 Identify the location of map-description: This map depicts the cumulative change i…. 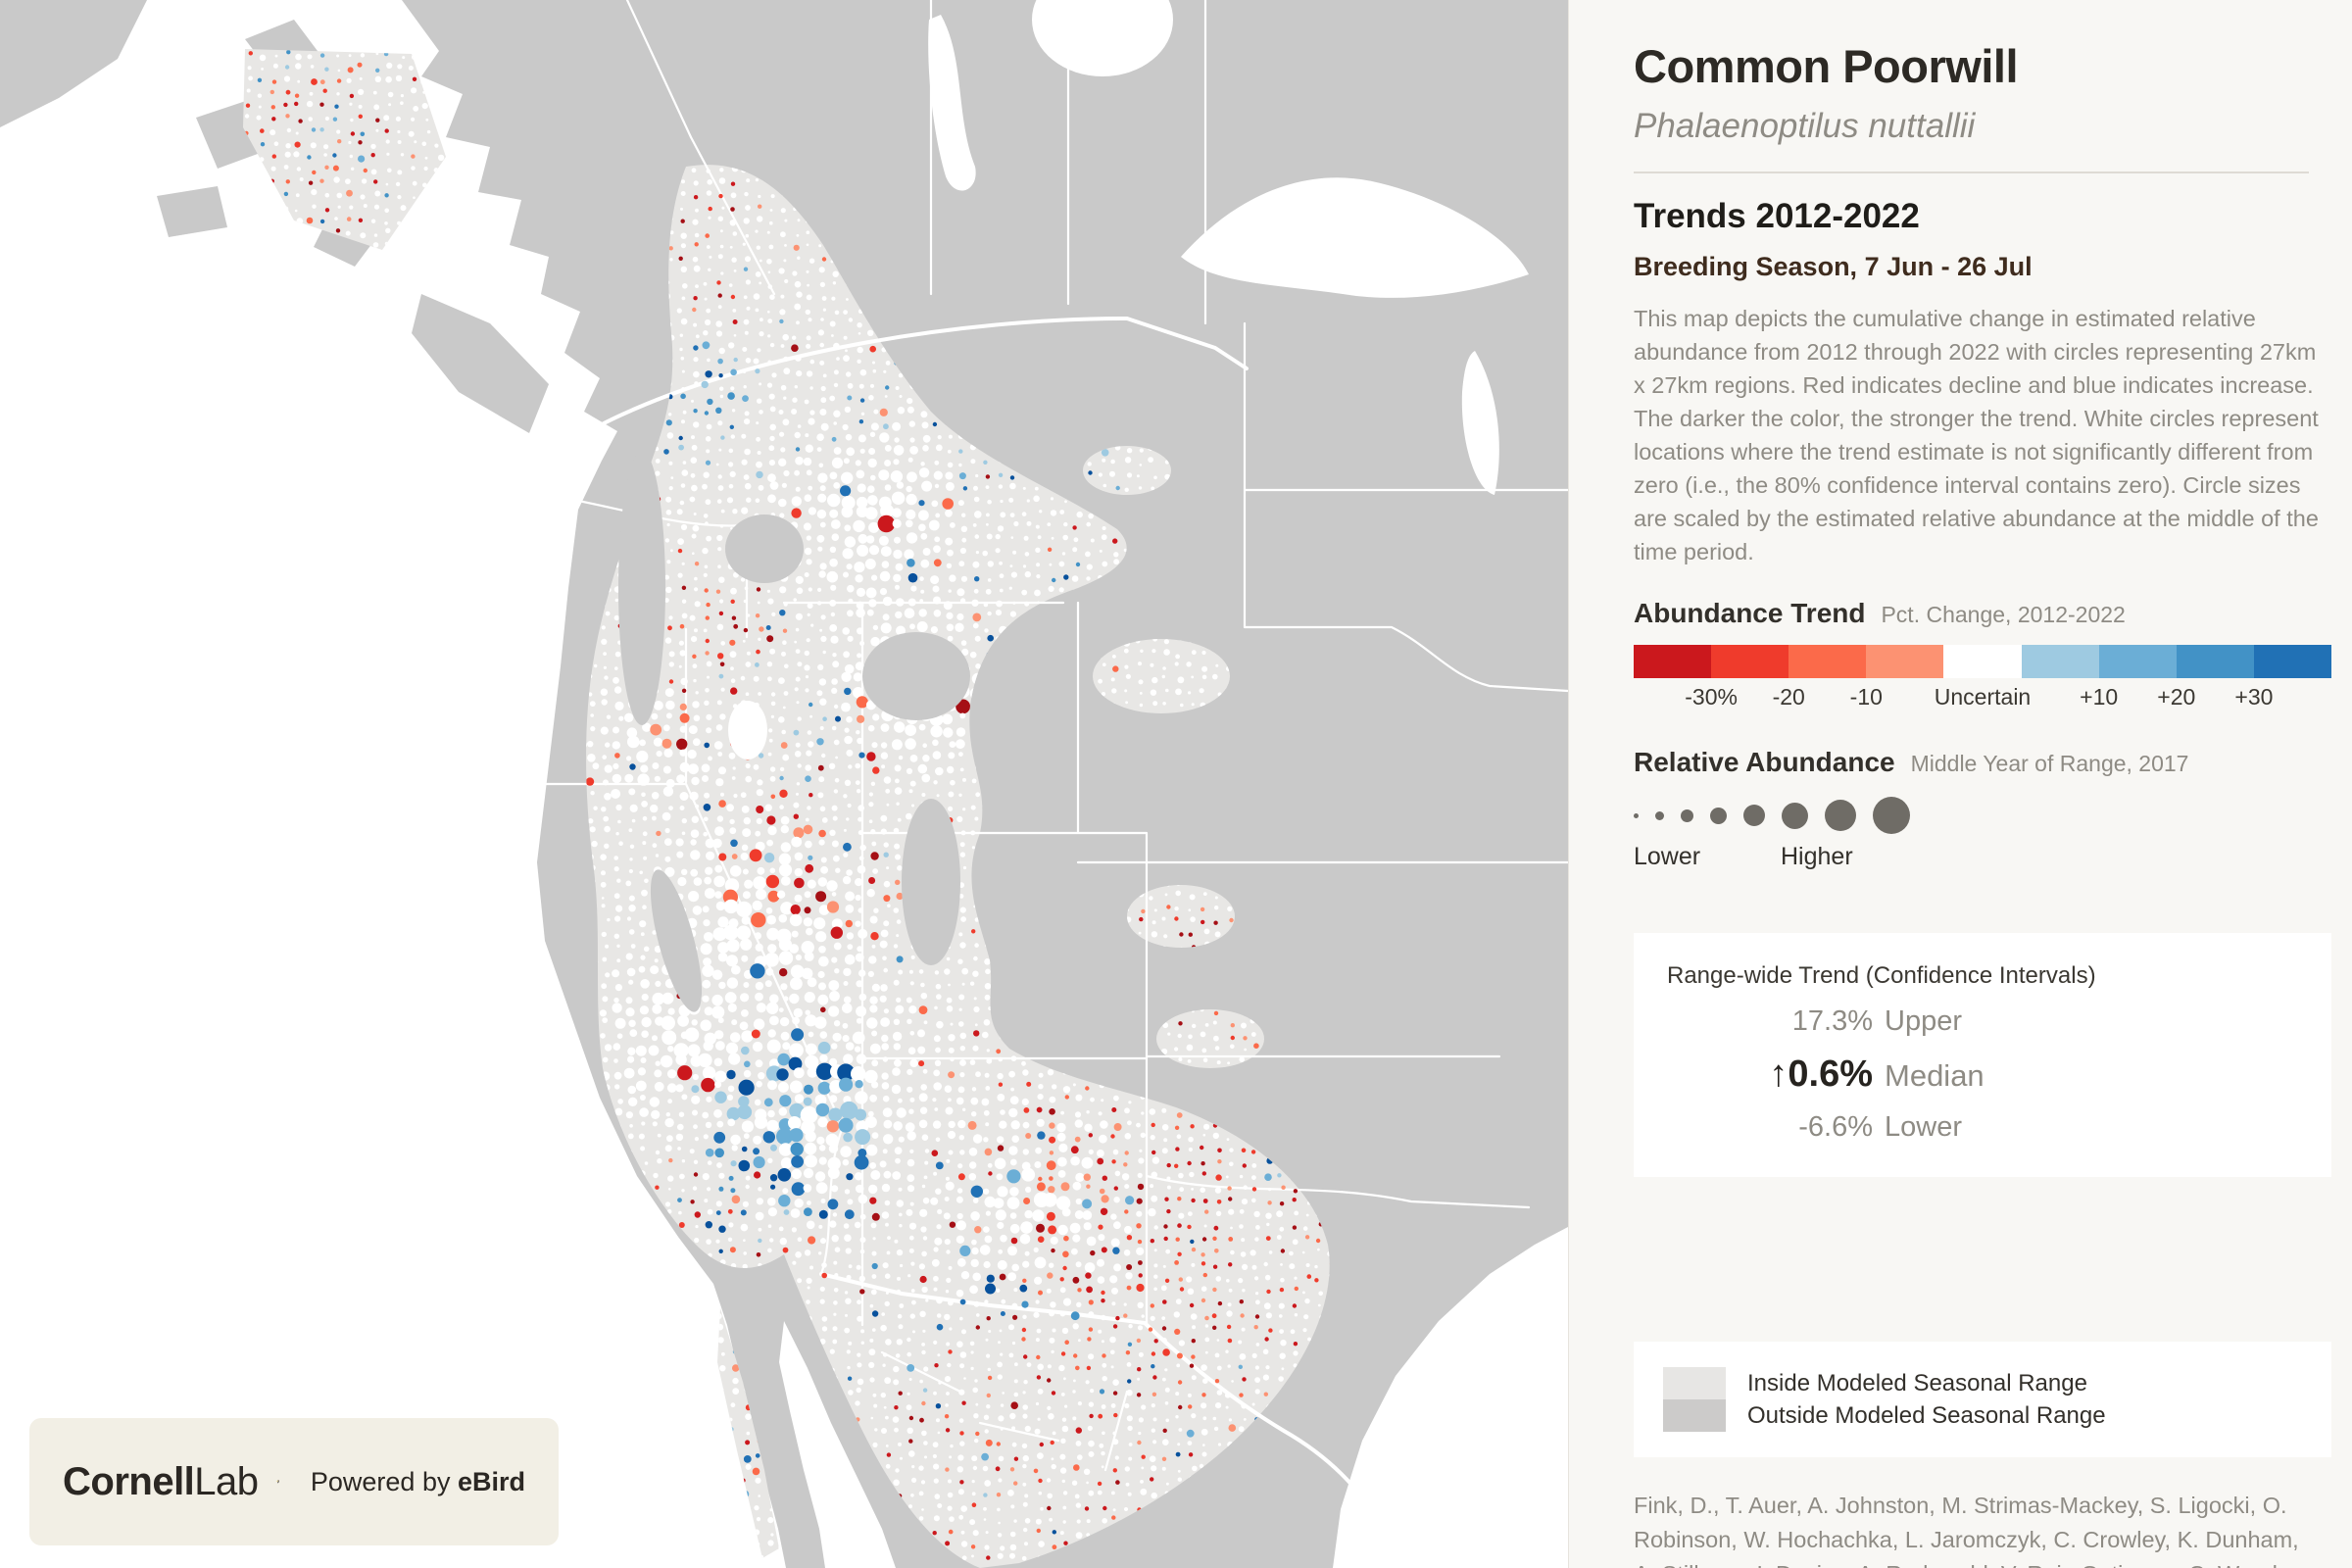
(1976, 435).